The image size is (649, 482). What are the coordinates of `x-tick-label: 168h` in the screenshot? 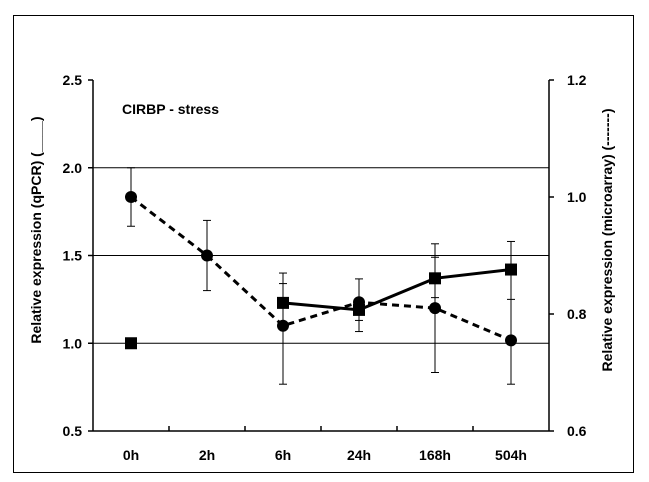 It's located at (435, 455).